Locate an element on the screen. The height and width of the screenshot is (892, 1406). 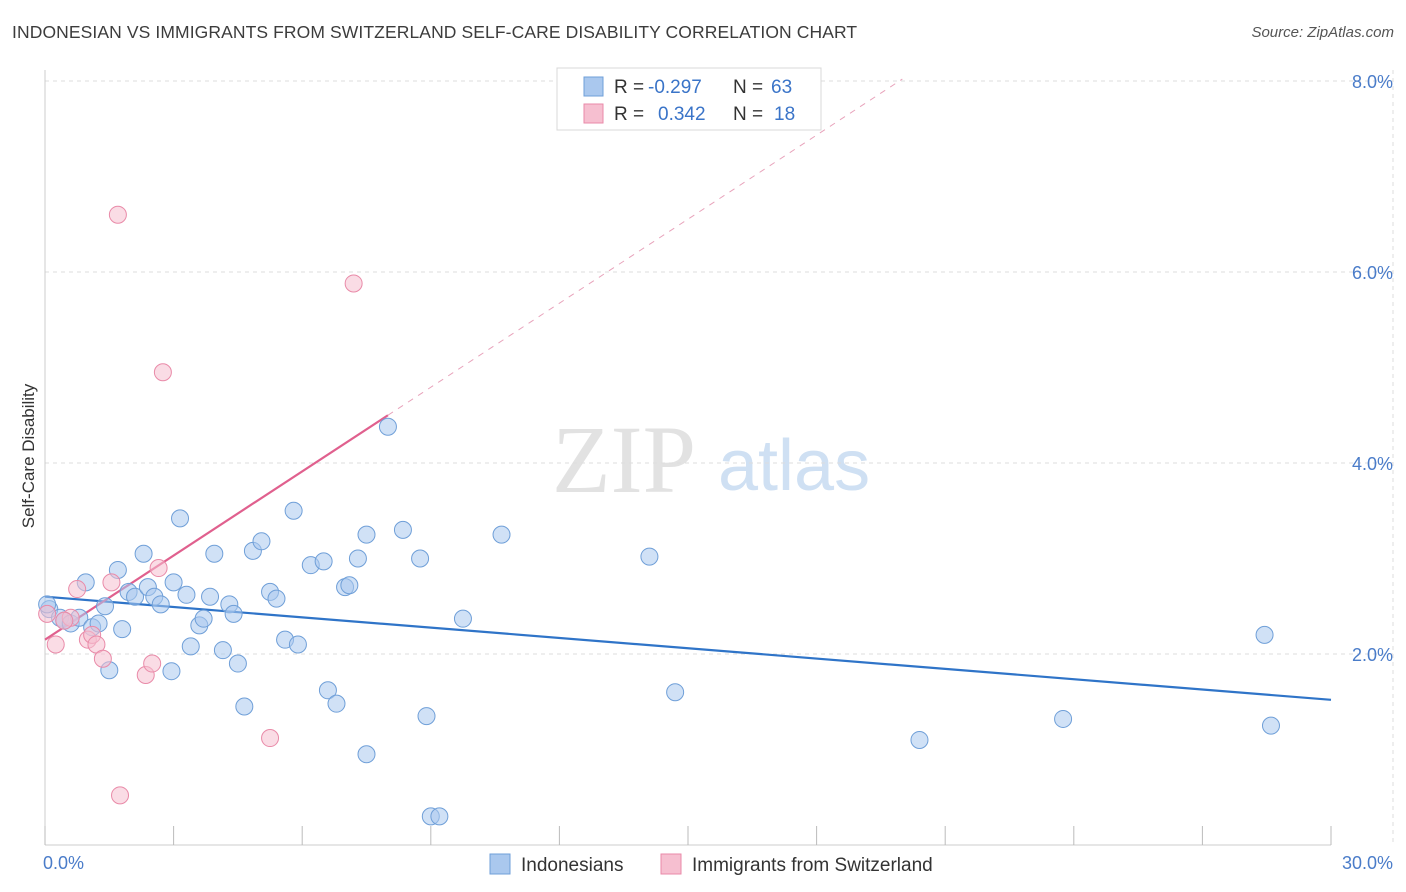
legend-r-value-1: -0.297 is located at coordinates (675, 87).